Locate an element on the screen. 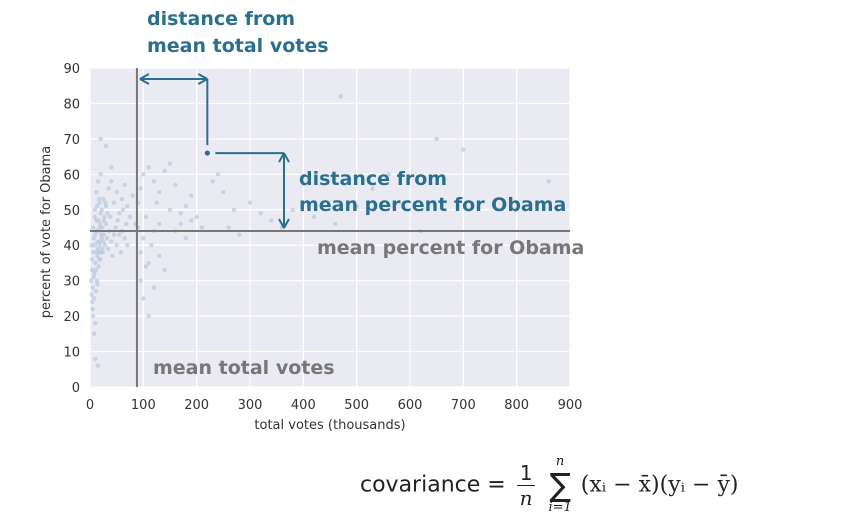  y-tick-label: 20 is located at coordinates (71, 317).